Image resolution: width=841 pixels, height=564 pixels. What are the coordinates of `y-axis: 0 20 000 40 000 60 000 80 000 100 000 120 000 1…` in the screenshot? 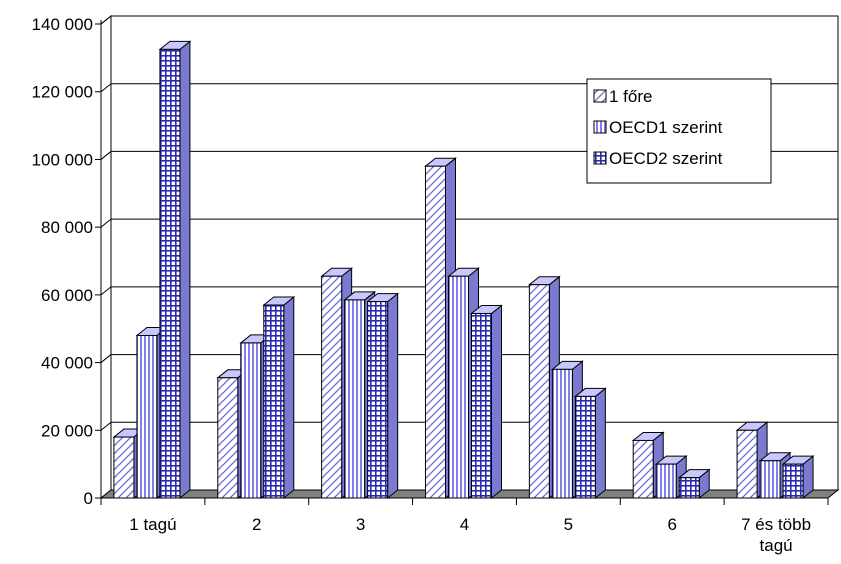 It's located at (67, 261).